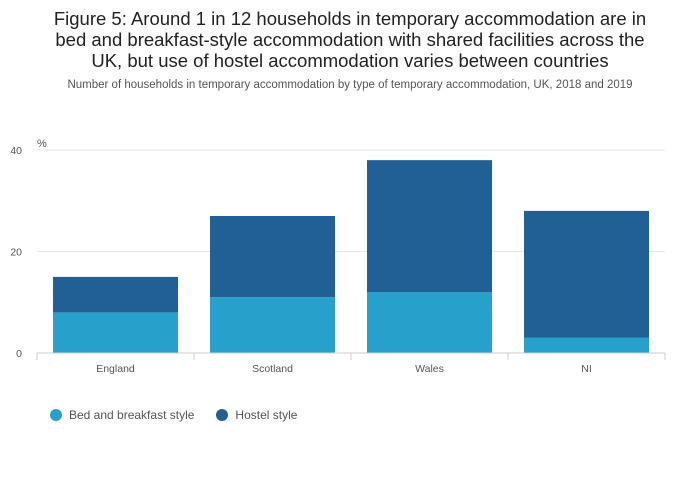  Describe the element at coordinates (429, 369) in the screenshot. I see `x-tick-label: Wales` at that location.